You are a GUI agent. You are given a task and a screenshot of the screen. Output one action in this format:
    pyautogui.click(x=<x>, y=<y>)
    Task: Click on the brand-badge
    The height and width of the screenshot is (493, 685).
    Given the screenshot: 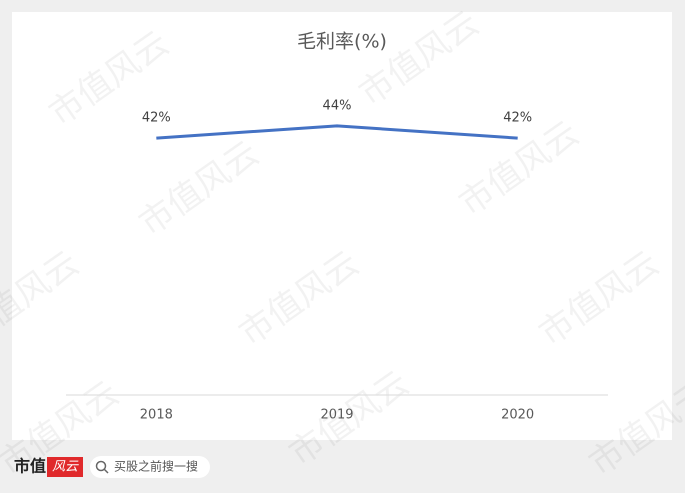 What is the action you would take?
    pyautogui.click(x=65, y=467)
    